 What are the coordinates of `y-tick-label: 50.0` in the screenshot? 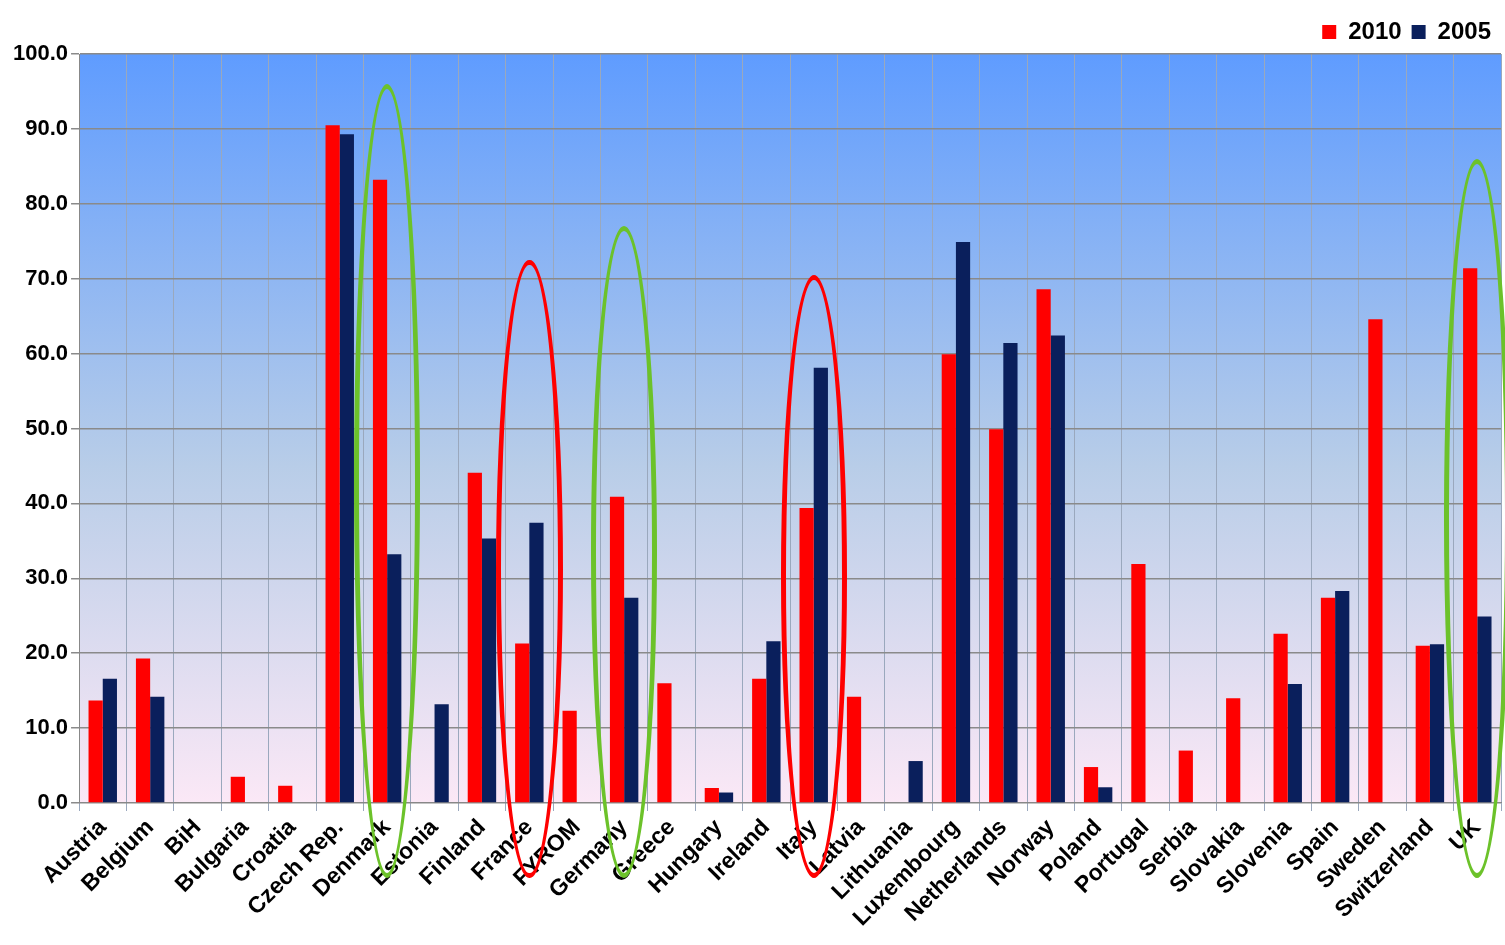 It's located at (47, 427).